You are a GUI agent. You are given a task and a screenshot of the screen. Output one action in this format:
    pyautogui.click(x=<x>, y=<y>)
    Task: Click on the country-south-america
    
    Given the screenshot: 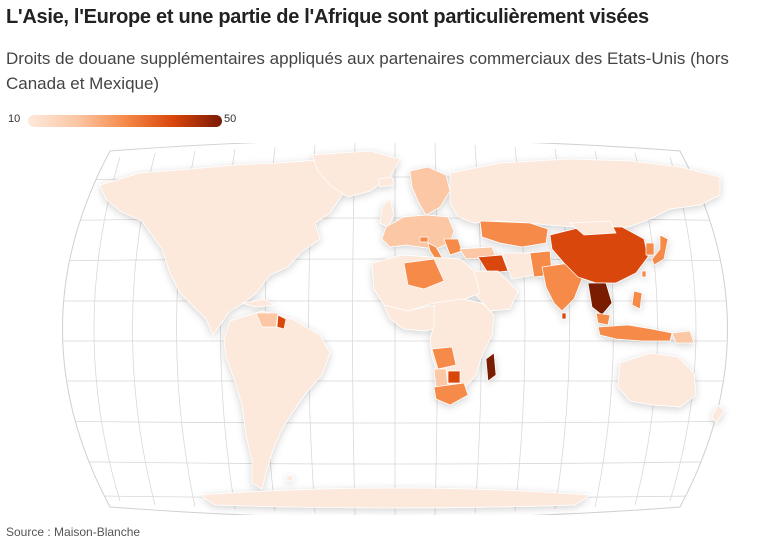 What is the action you would take?
    pyautogui.click(x=277, y=400)
    